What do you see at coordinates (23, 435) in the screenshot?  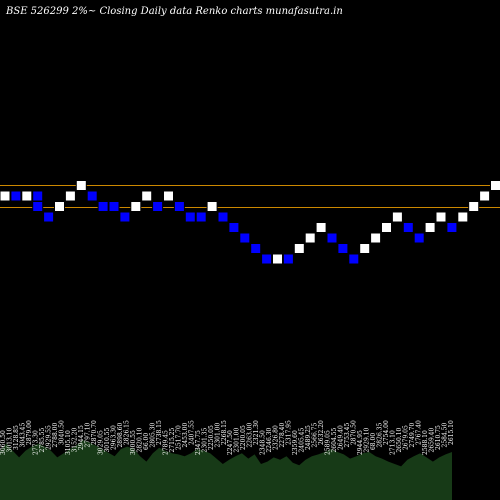 I see `price-label: 3043.45` at bounding box center [23, 435].